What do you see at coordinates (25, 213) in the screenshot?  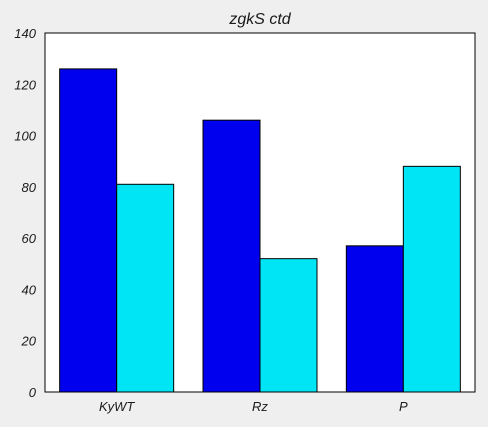 I see `y-axis-ticks: 0 20 40 60 80 100 120 140` at bounding box center [25, 213].